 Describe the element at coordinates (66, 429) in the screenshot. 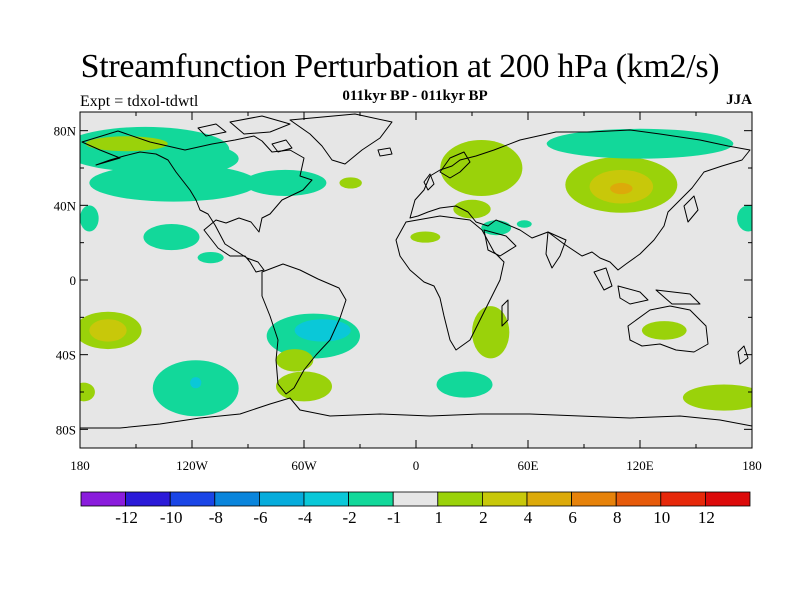

I see `lat-tick-label: 80S` at that location.